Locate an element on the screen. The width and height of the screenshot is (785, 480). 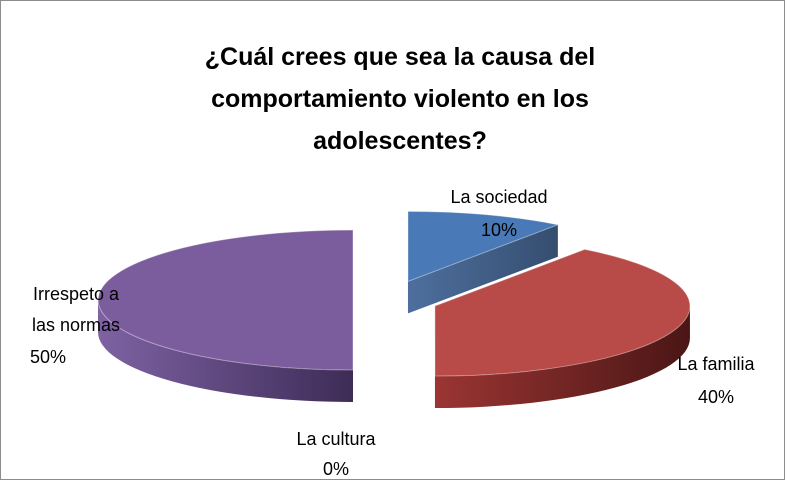
chart-title-line-3: adolescentes? is located at coordinates (400, 141).